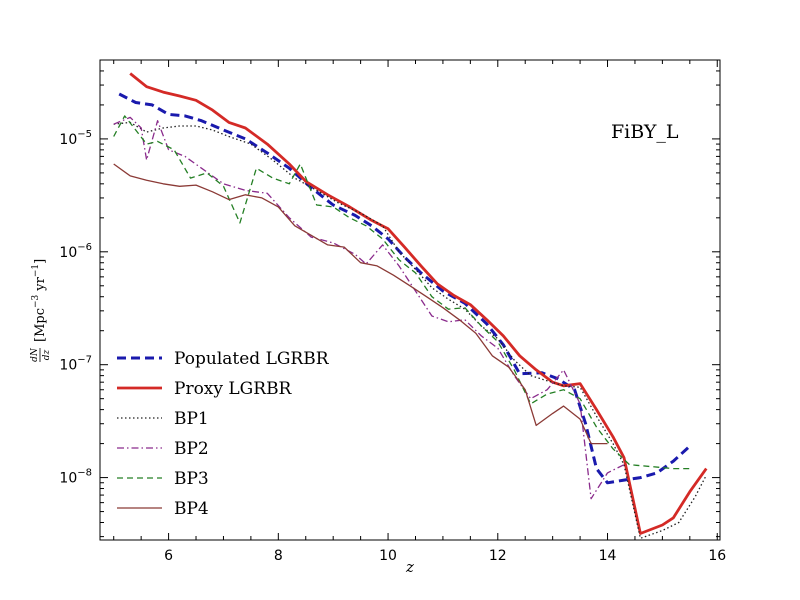  What do you see at coordinates (39, 300) in the screenshot?
I see `y-label-units: [Mpc−3yr−1]` at bounding box center [39, 300].